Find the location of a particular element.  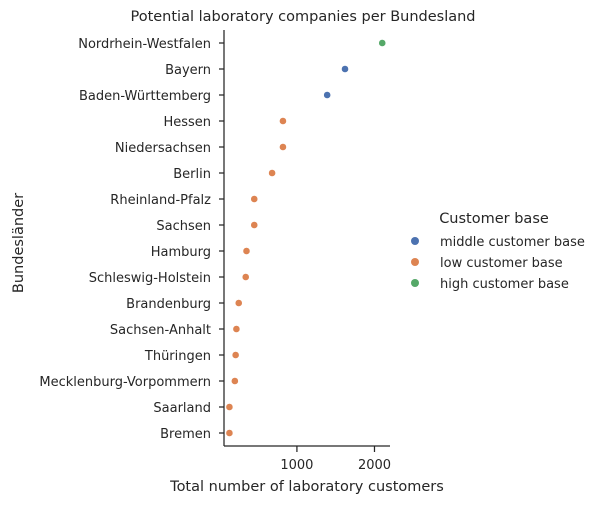

point-brandenburg is located at coordinates (238, 303).